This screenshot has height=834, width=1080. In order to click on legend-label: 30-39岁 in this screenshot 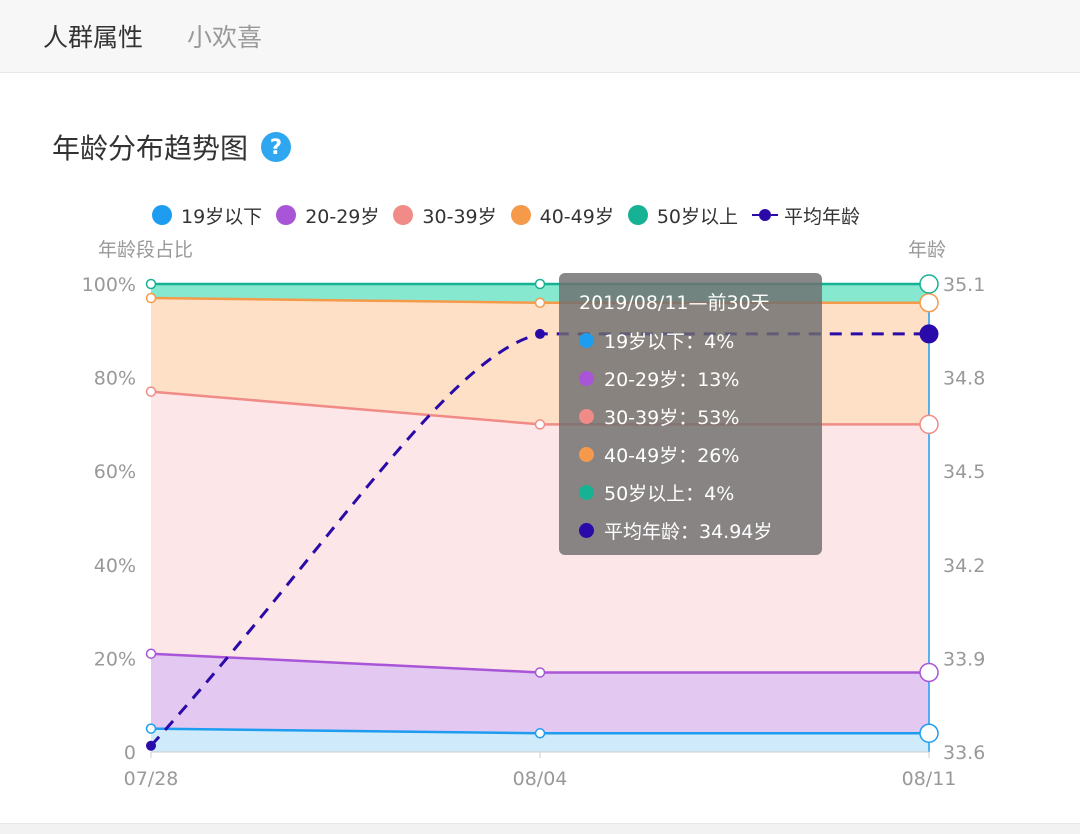, I will do `click(459, 216)`.